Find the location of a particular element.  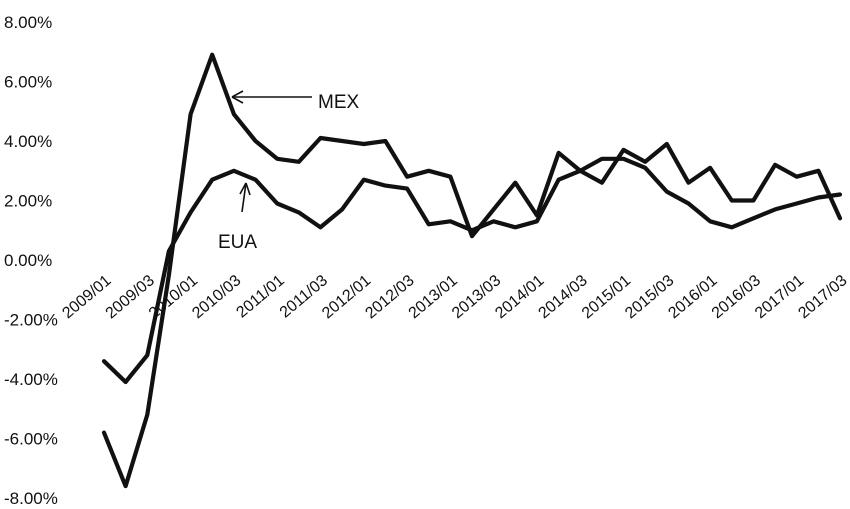

y-tick-label: 2.00% is located at coordinates (28, 201).